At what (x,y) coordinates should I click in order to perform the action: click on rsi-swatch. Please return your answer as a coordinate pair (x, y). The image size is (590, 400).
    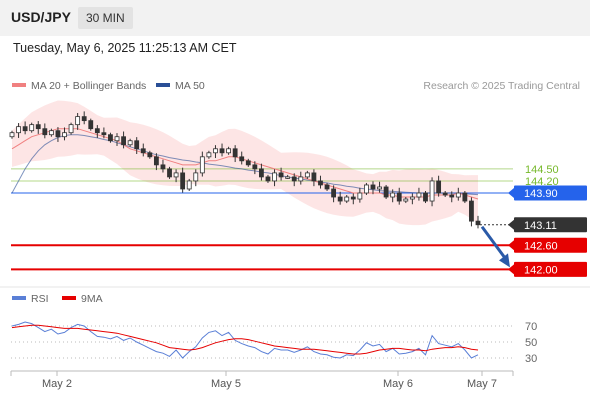
    Looking at the image, I should click on (19, 298).